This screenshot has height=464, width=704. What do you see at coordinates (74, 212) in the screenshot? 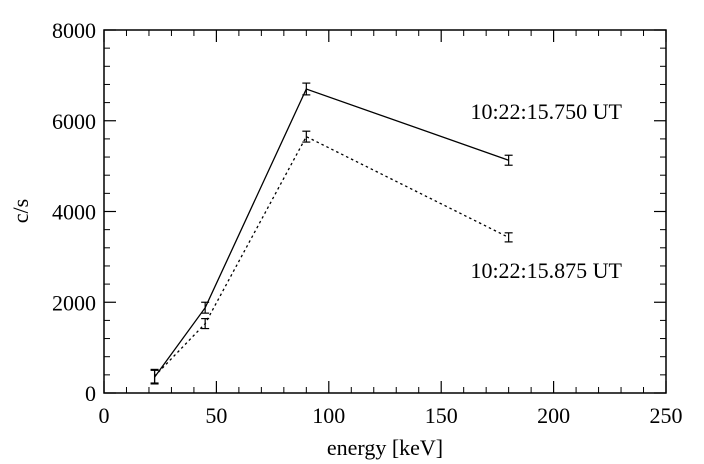
I see `y-tick-label: 4000` at bounding box center [74, 212].